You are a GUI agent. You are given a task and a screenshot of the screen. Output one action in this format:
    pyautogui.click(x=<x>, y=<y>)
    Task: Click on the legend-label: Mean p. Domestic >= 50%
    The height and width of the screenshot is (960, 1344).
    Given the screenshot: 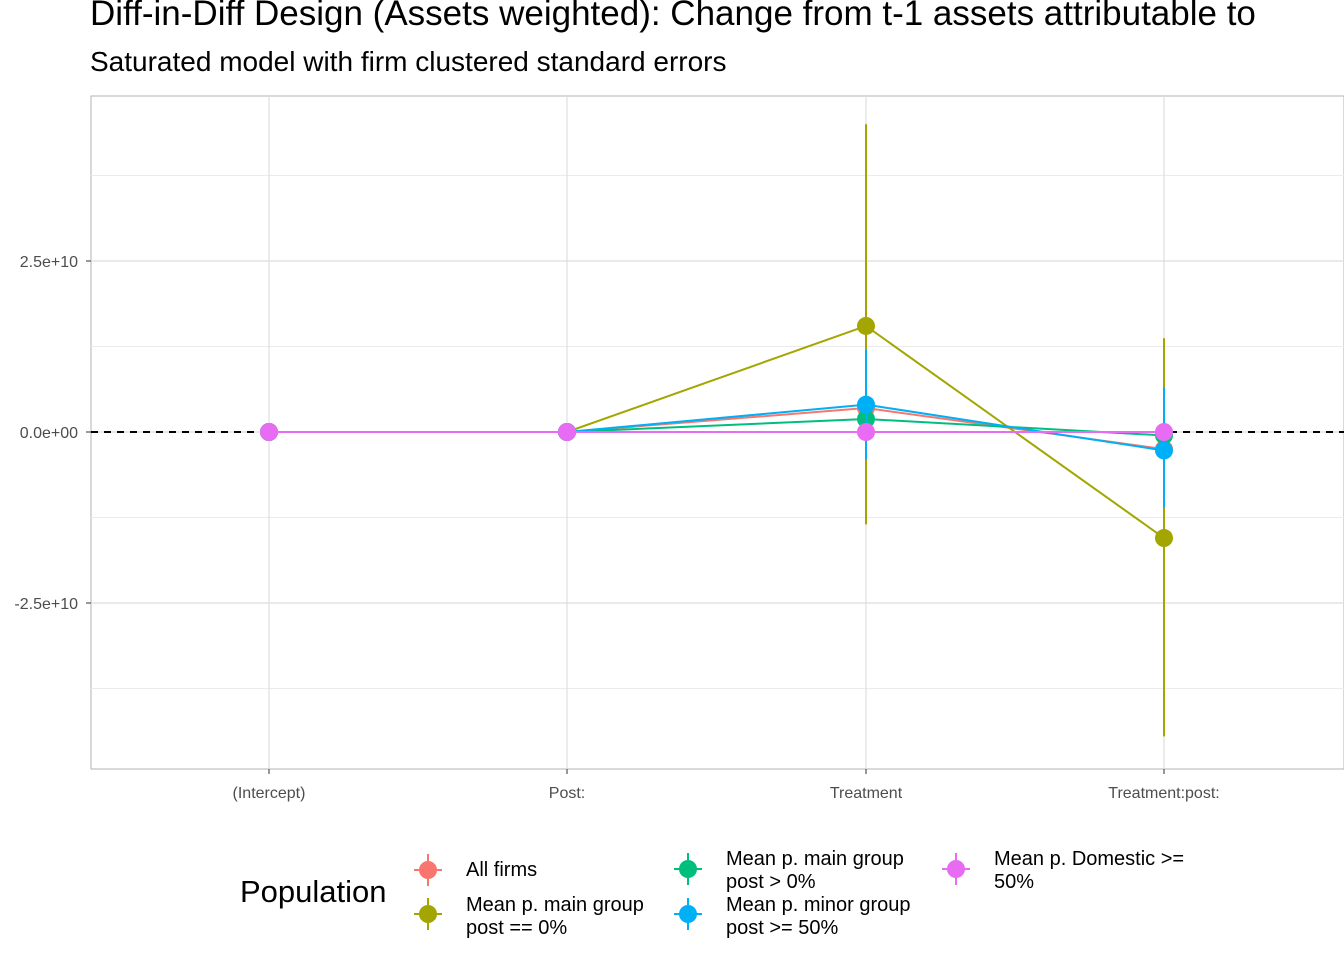 What is the action you would take?
    pyautogui.click(x=1089, y=870)
    